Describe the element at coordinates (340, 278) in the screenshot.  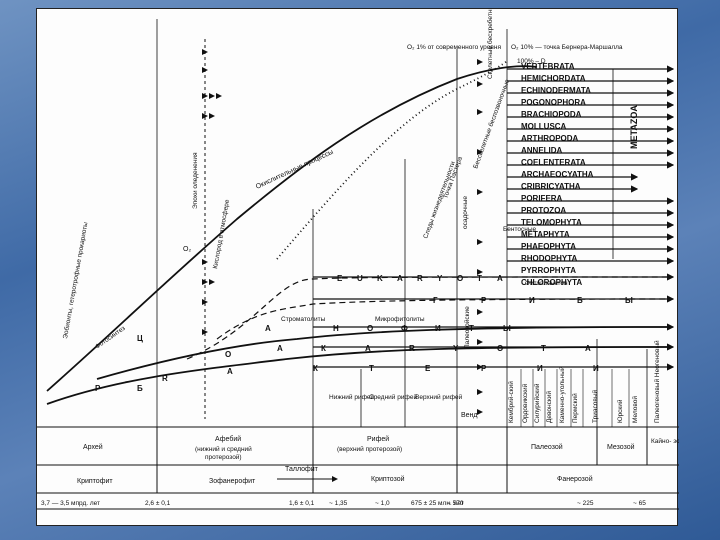
I see `eukaryota-letter: E` at that location.